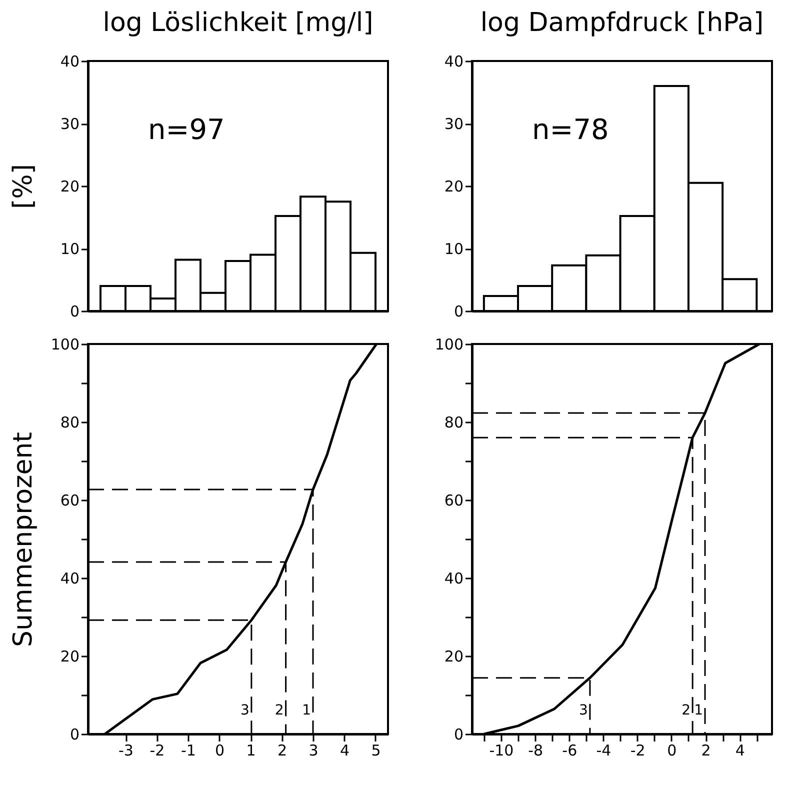  What do you see at coordinates (536, 751) in the screenshot?
I see `x-tick-label: -8` at bounding box center [536, 751].